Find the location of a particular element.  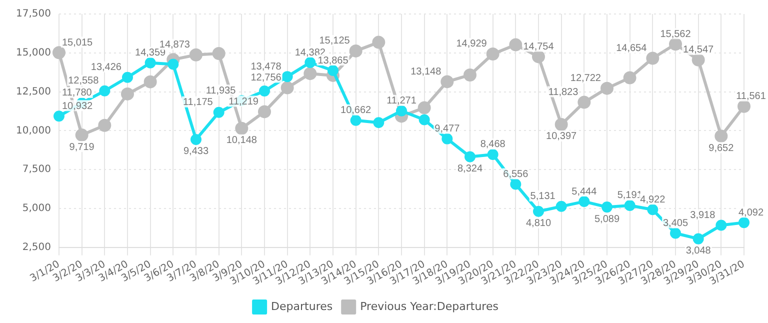

data-label: 5,131 is located at coordinates (543, 196).